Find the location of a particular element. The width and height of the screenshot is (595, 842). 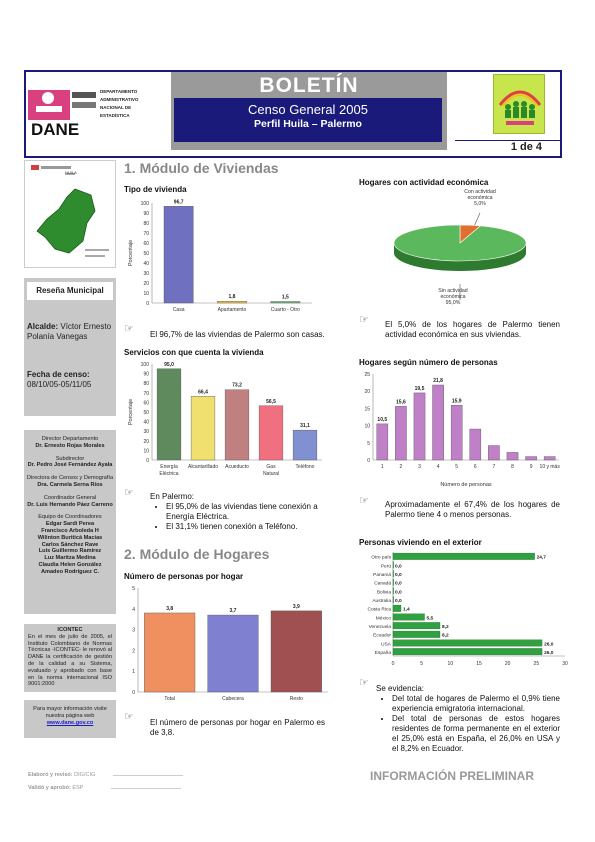

economic-activity-chart-title: Hogares con actividad económica is located at coordinates (424, 182).